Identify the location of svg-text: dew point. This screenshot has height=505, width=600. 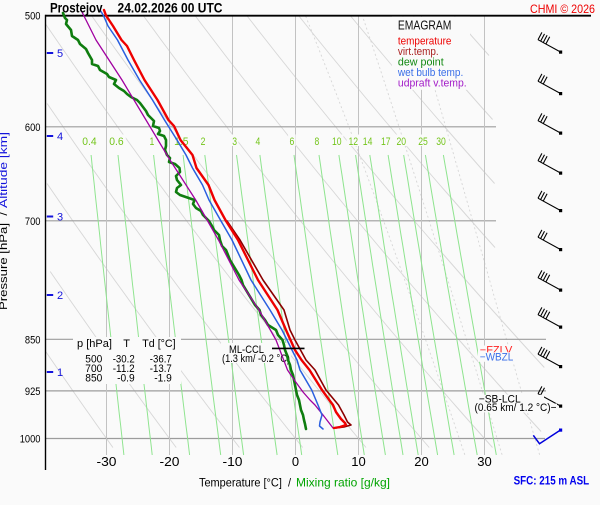
(421, 63).